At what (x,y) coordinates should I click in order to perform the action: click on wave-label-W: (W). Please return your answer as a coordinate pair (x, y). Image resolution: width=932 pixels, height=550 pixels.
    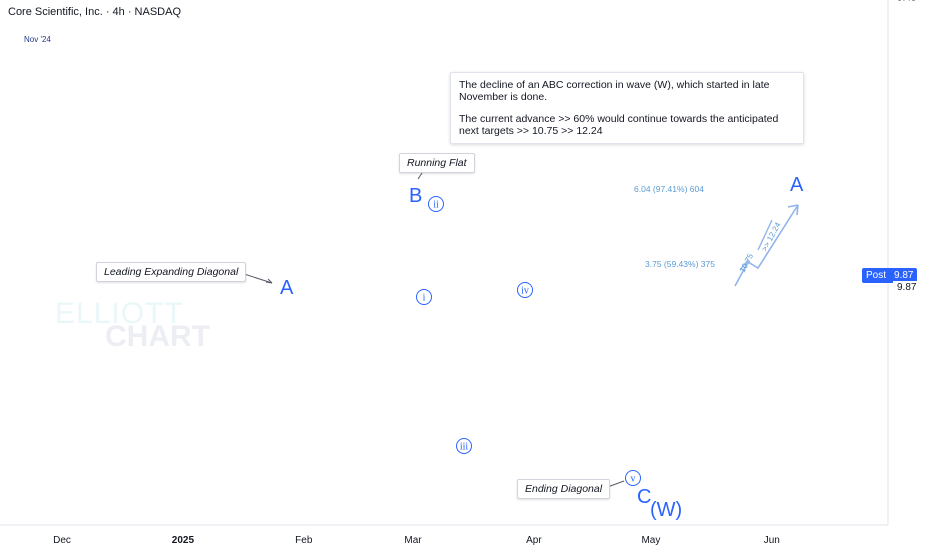
    Looking at the image, I should click on (666, 510).